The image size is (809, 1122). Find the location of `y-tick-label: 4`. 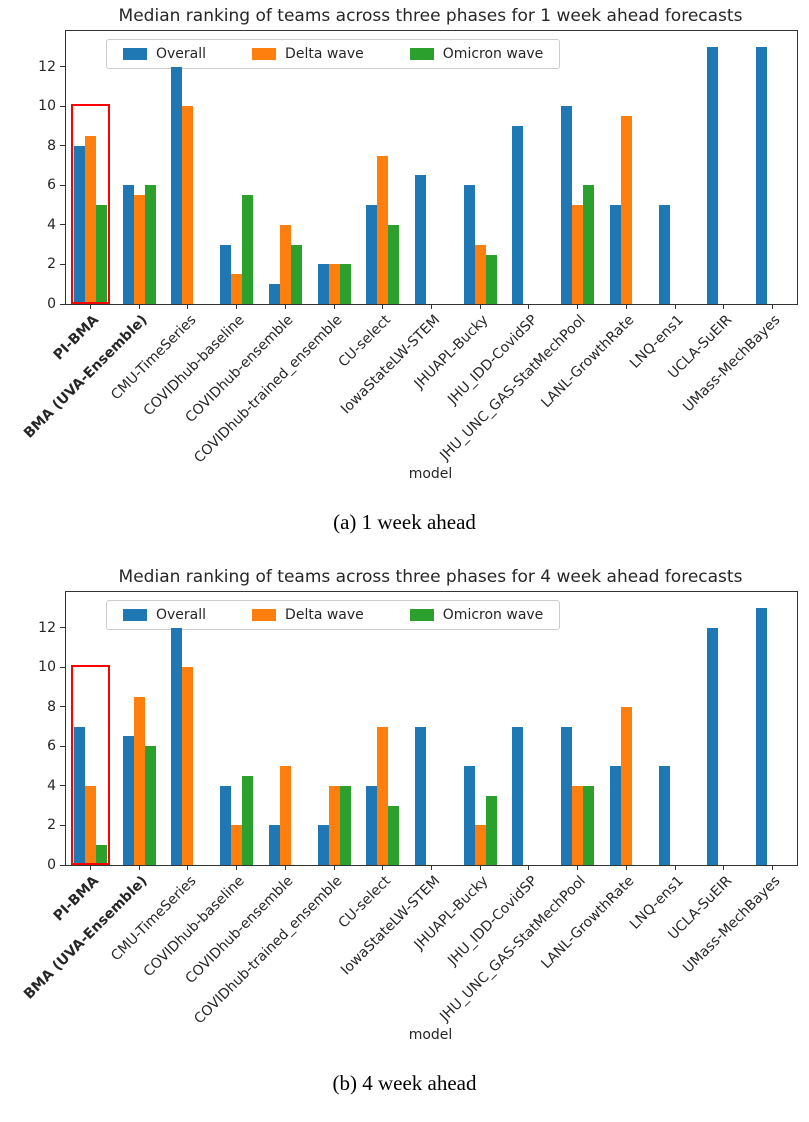

y-tick-label: 4 is located at coordinates (51, 224).